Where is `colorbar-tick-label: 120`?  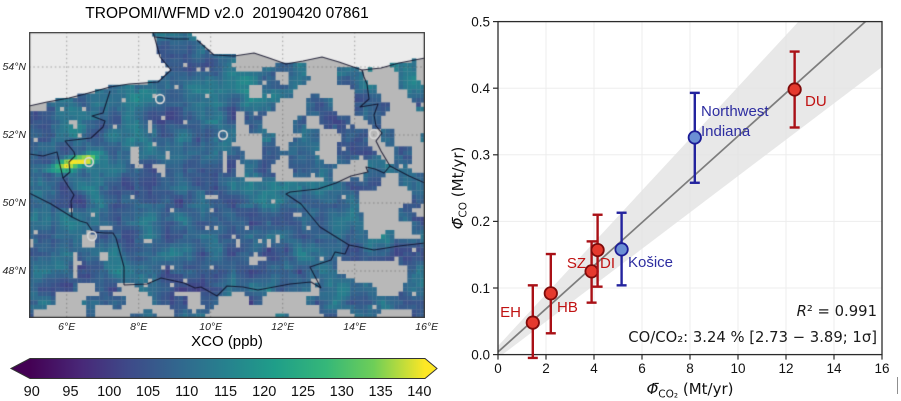
colorbar-tick-label: 120 is located at coordinates (264, 392).